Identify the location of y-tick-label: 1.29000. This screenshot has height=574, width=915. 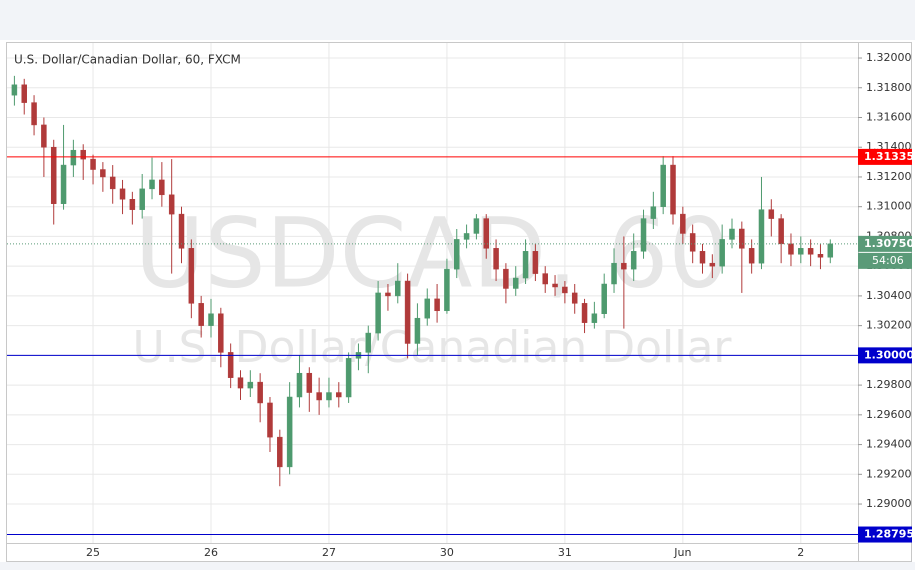
(889, 503).